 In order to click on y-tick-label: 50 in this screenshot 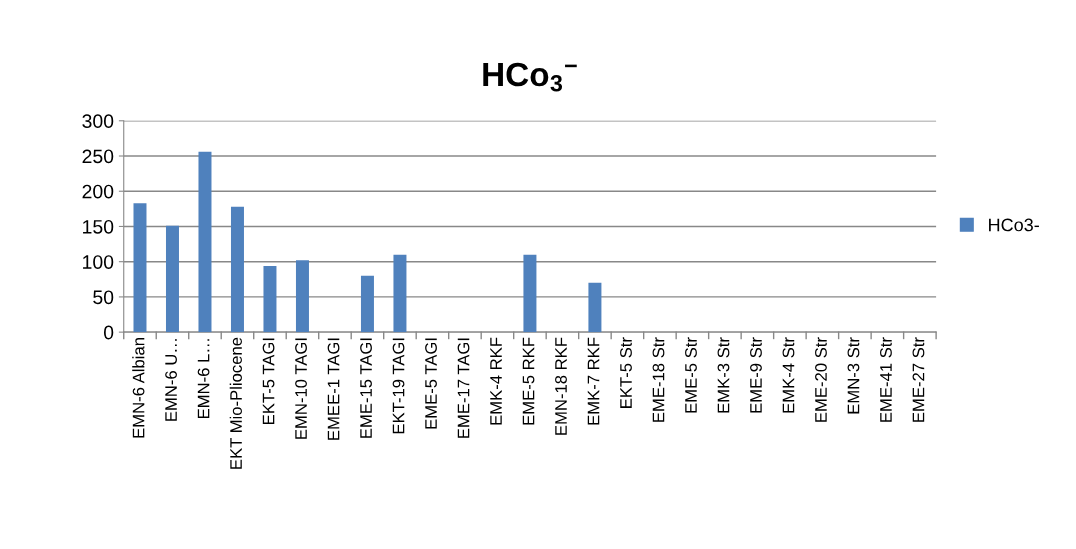, I will do `click(103, 297)`.